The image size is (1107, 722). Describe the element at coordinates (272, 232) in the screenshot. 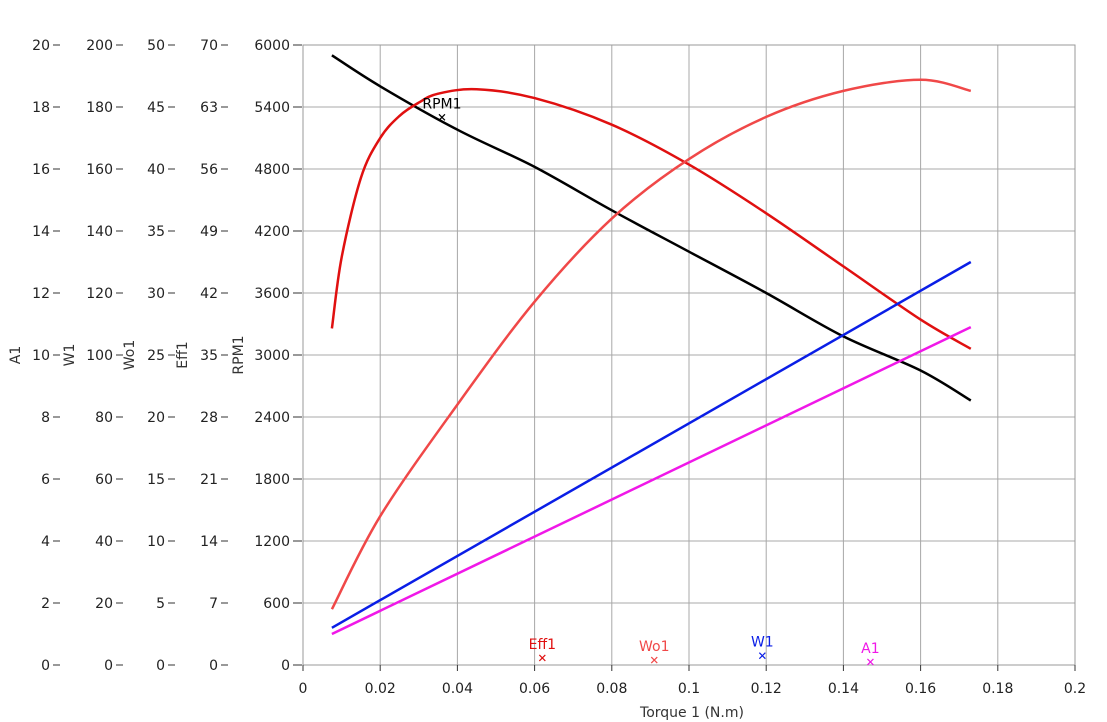

I see `y-tick-label: 4200` at that location.